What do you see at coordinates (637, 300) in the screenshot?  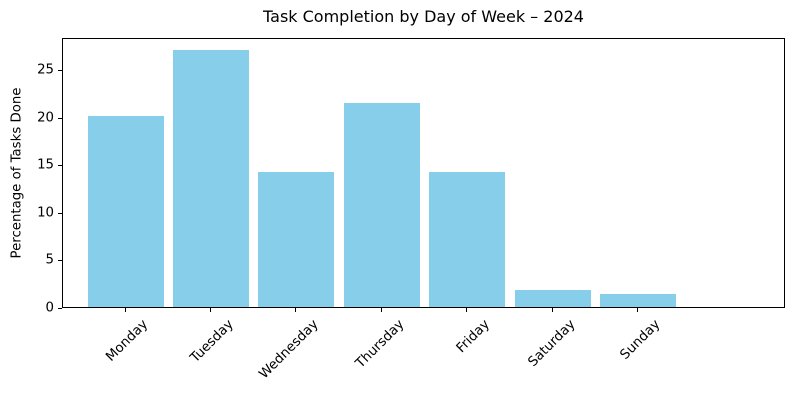 I see `bar-sunday` at bounding box center [637, 300].